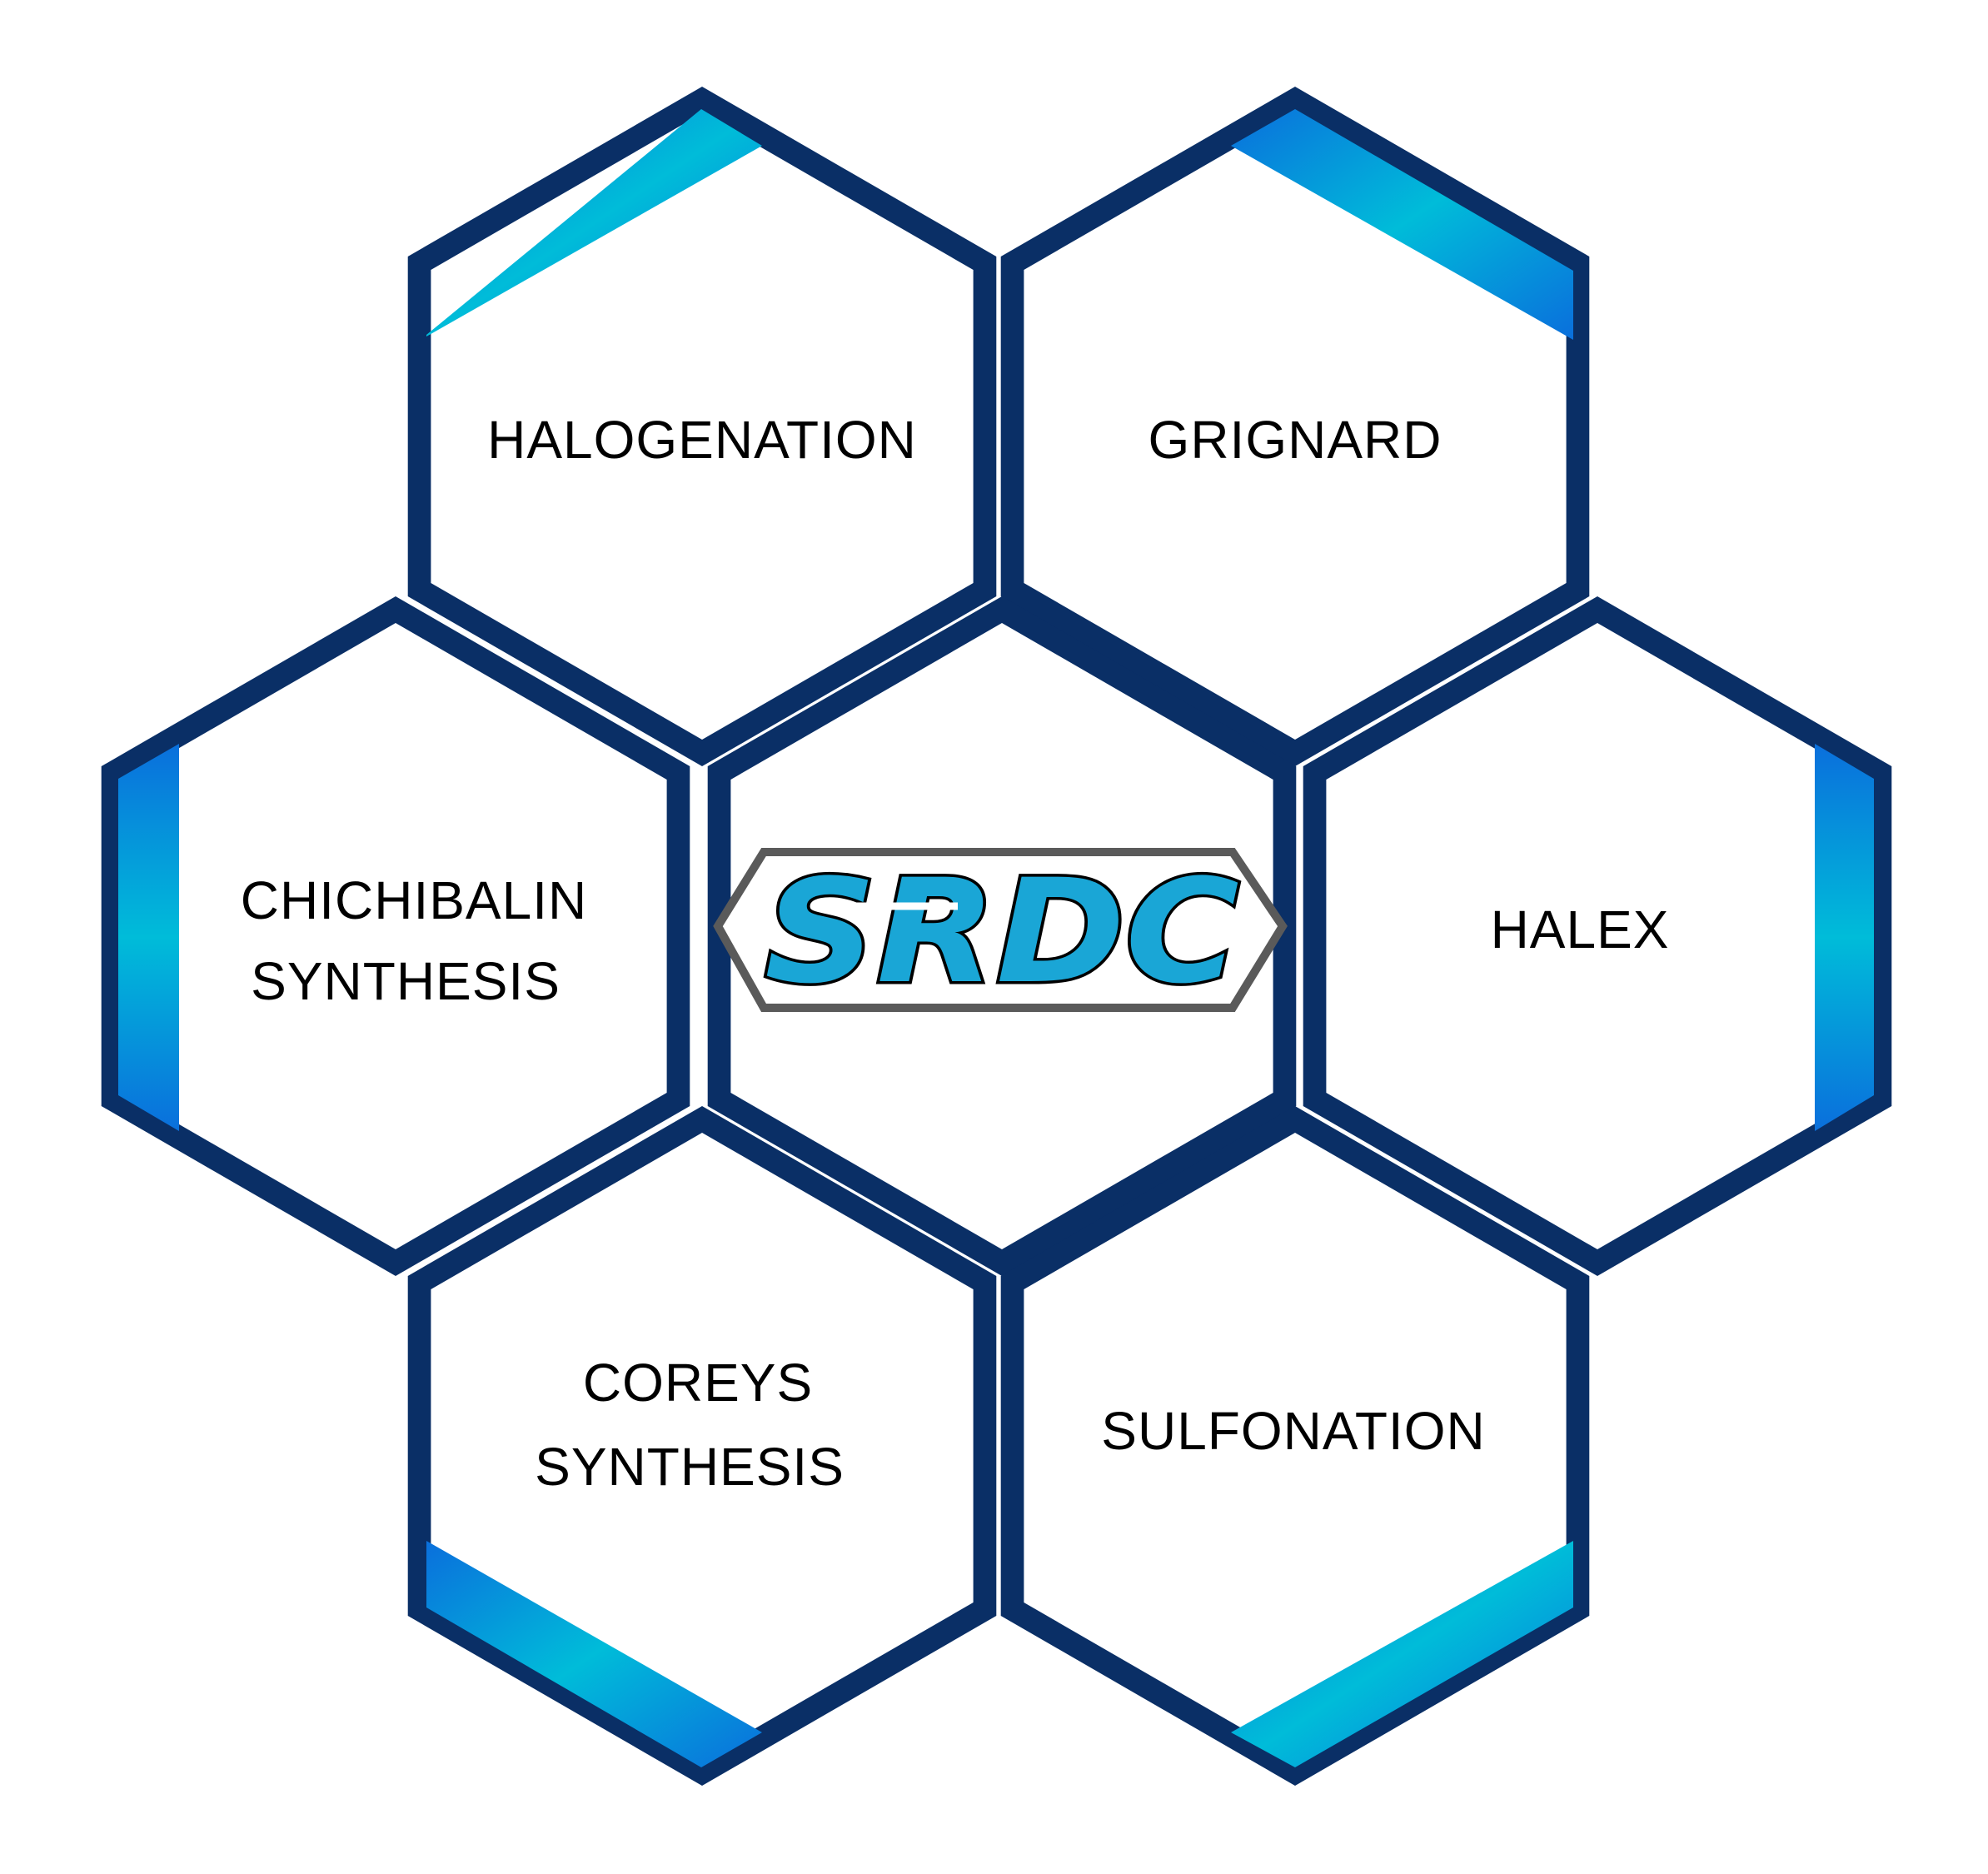 This screenshot has width=1988, height=1874. I want to click on label-grignard: GRIGNARD, so click(1295, 440).